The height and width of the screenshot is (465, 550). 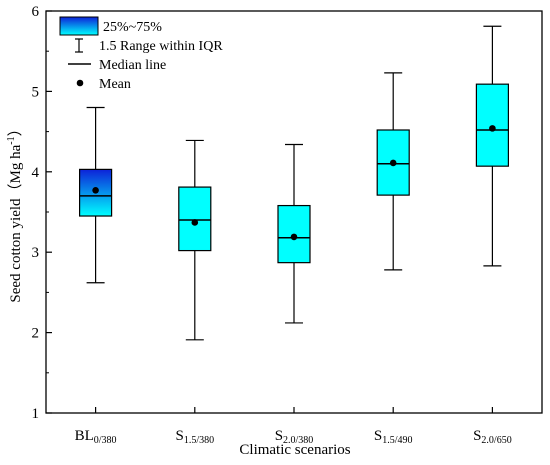 What do you see at coordinates (36, 12) in the screenshot?
I see `y-tick-label: 6` at bounding box center [36, 12].